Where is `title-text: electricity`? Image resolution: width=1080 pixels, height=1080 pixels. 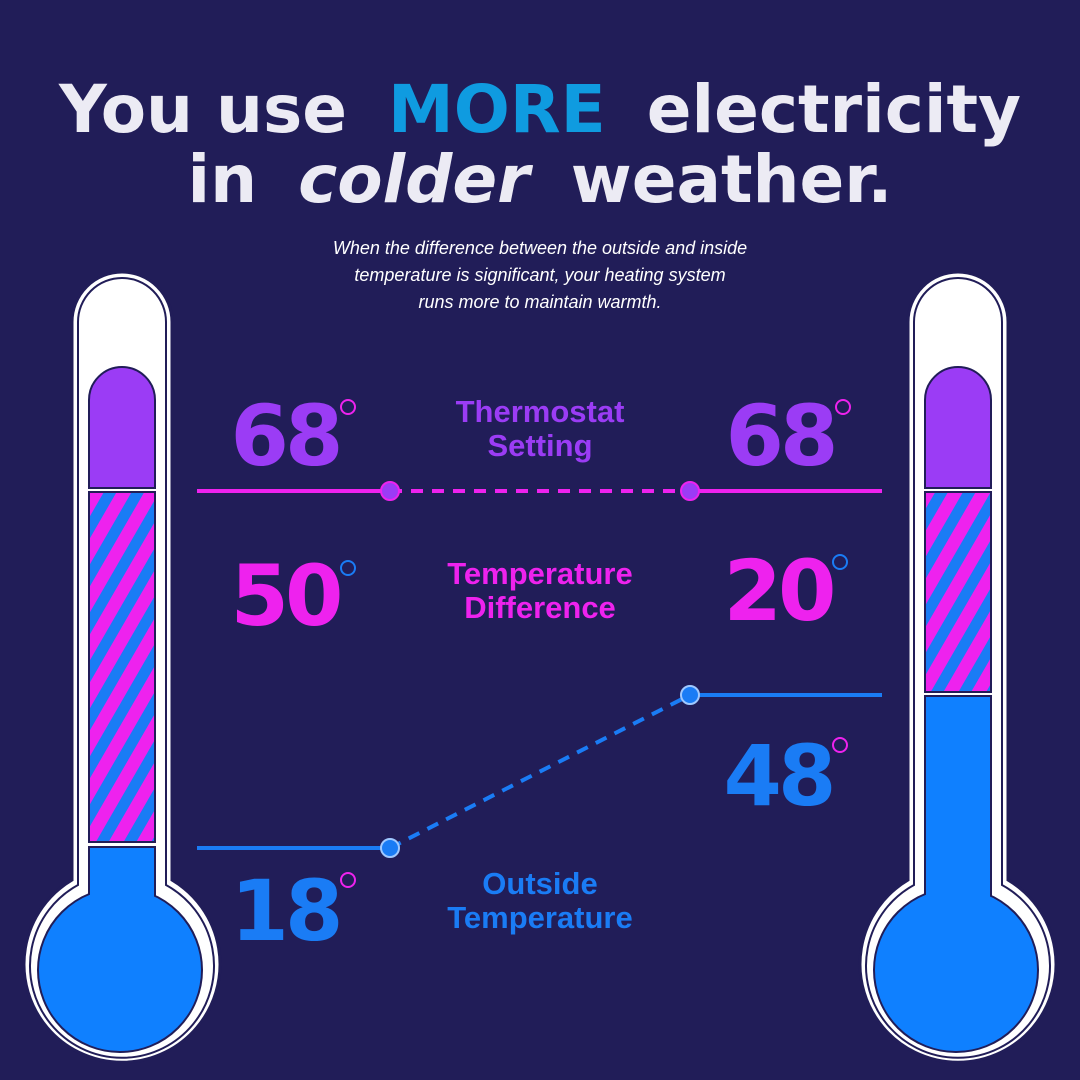 title-text: electricity is located at coordinates (834, 109).